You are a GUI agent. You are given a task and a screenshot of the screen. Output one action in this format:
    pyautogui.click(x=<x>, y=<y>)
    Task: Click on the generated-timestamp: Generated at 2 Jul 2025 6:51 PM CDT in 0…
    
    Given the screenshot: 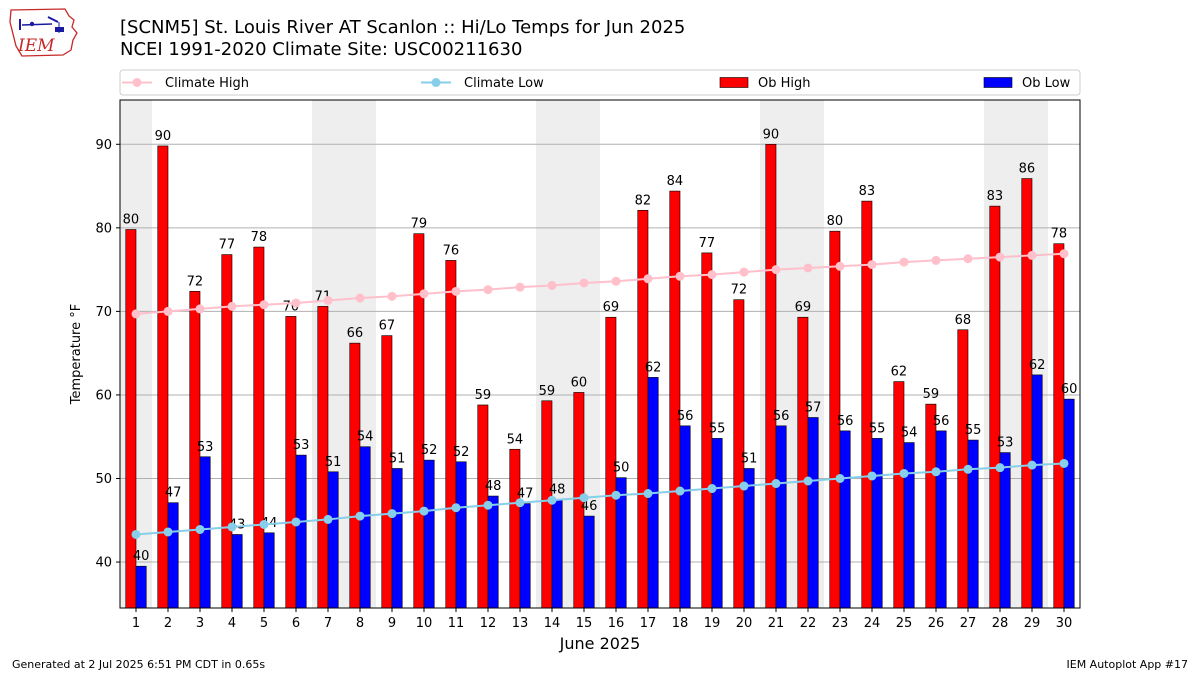 What is the action you would take?
    pyautogui.click(x=139, y=664)
    